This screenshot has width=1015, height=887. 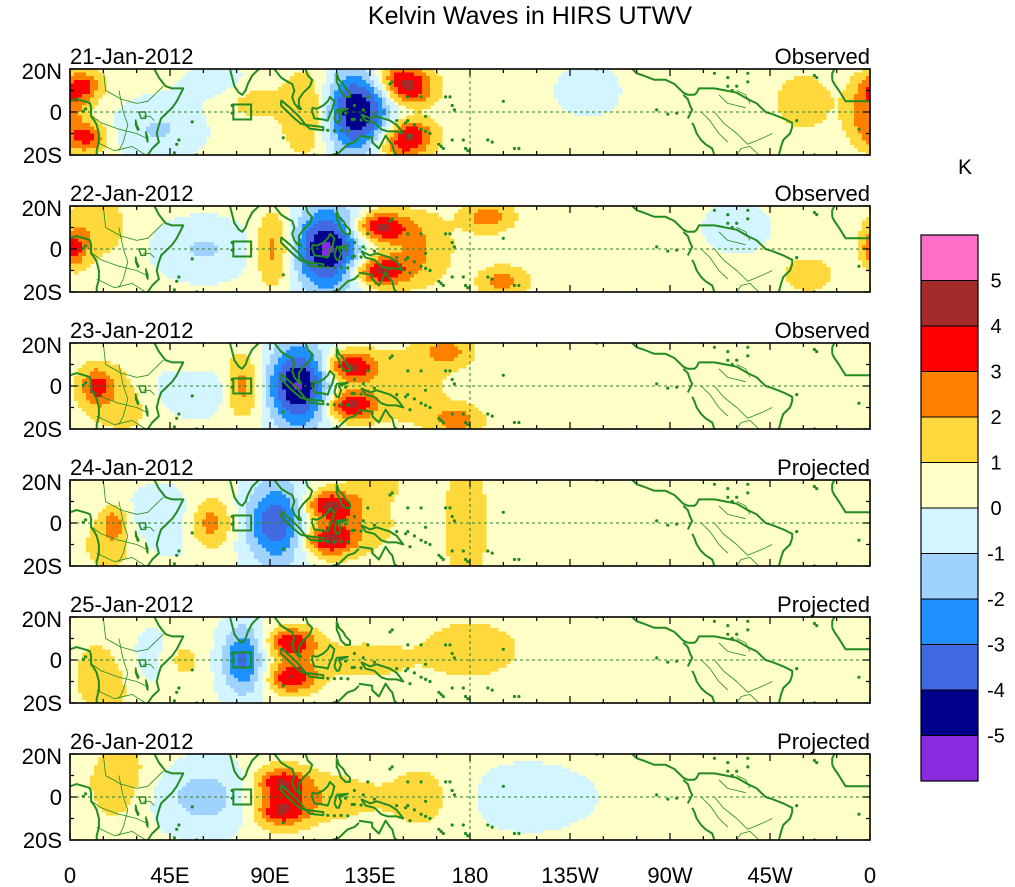 I want to click on colorbar-label: -4, so click(x=996, y=691).